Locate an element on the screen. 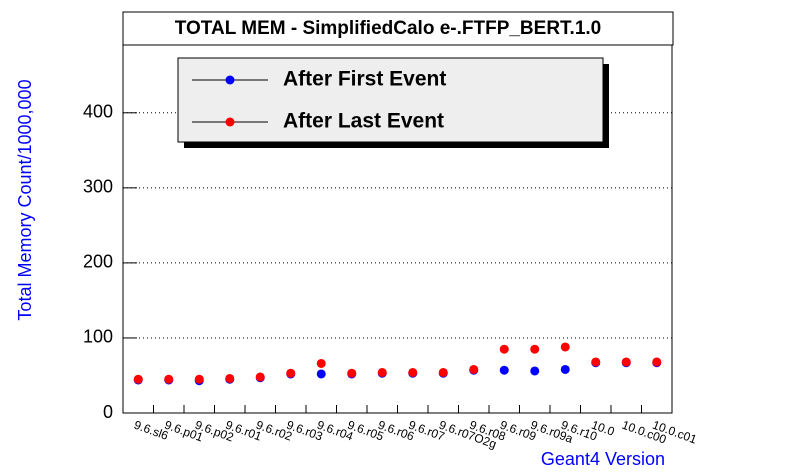 The height and width of the screenshot is (472, 796). y-tick-label: 300 is located at coordinates (98, 187).